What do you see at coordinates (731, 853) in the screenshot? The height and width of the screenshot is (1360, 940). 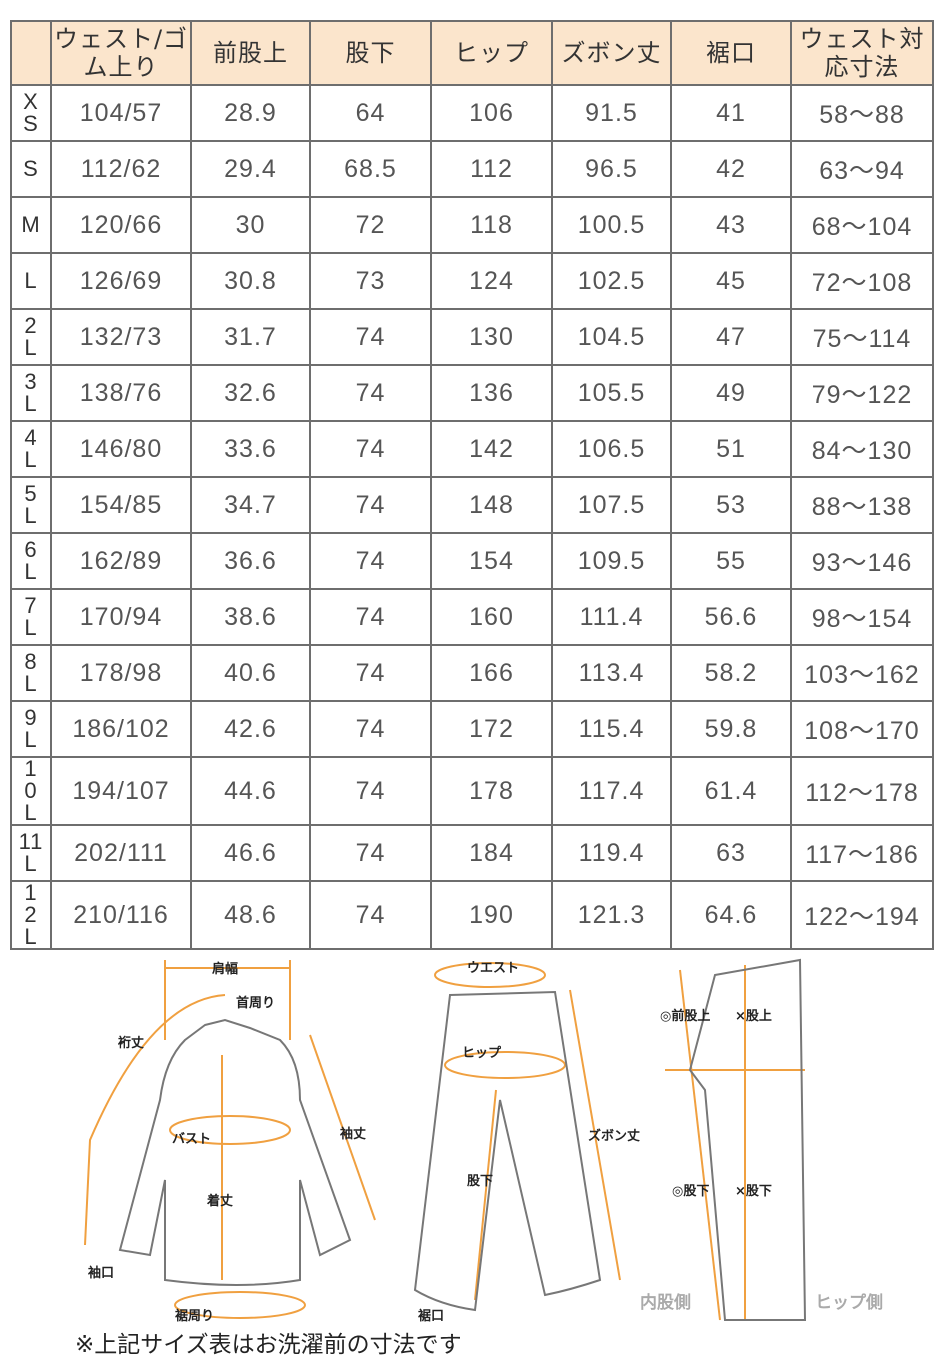 I see `table-cell: 63` at bounding box center [731, 853].